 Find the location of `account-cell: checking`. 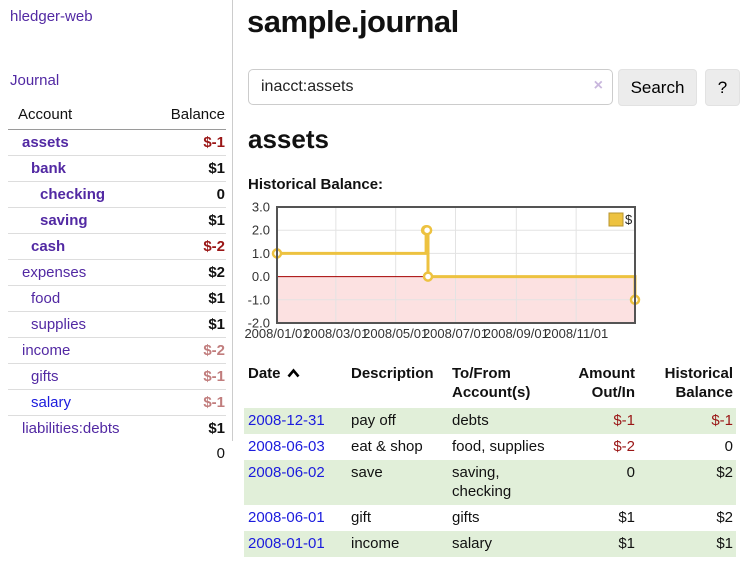

account-cell: checking is located at coordinates (77, 195).